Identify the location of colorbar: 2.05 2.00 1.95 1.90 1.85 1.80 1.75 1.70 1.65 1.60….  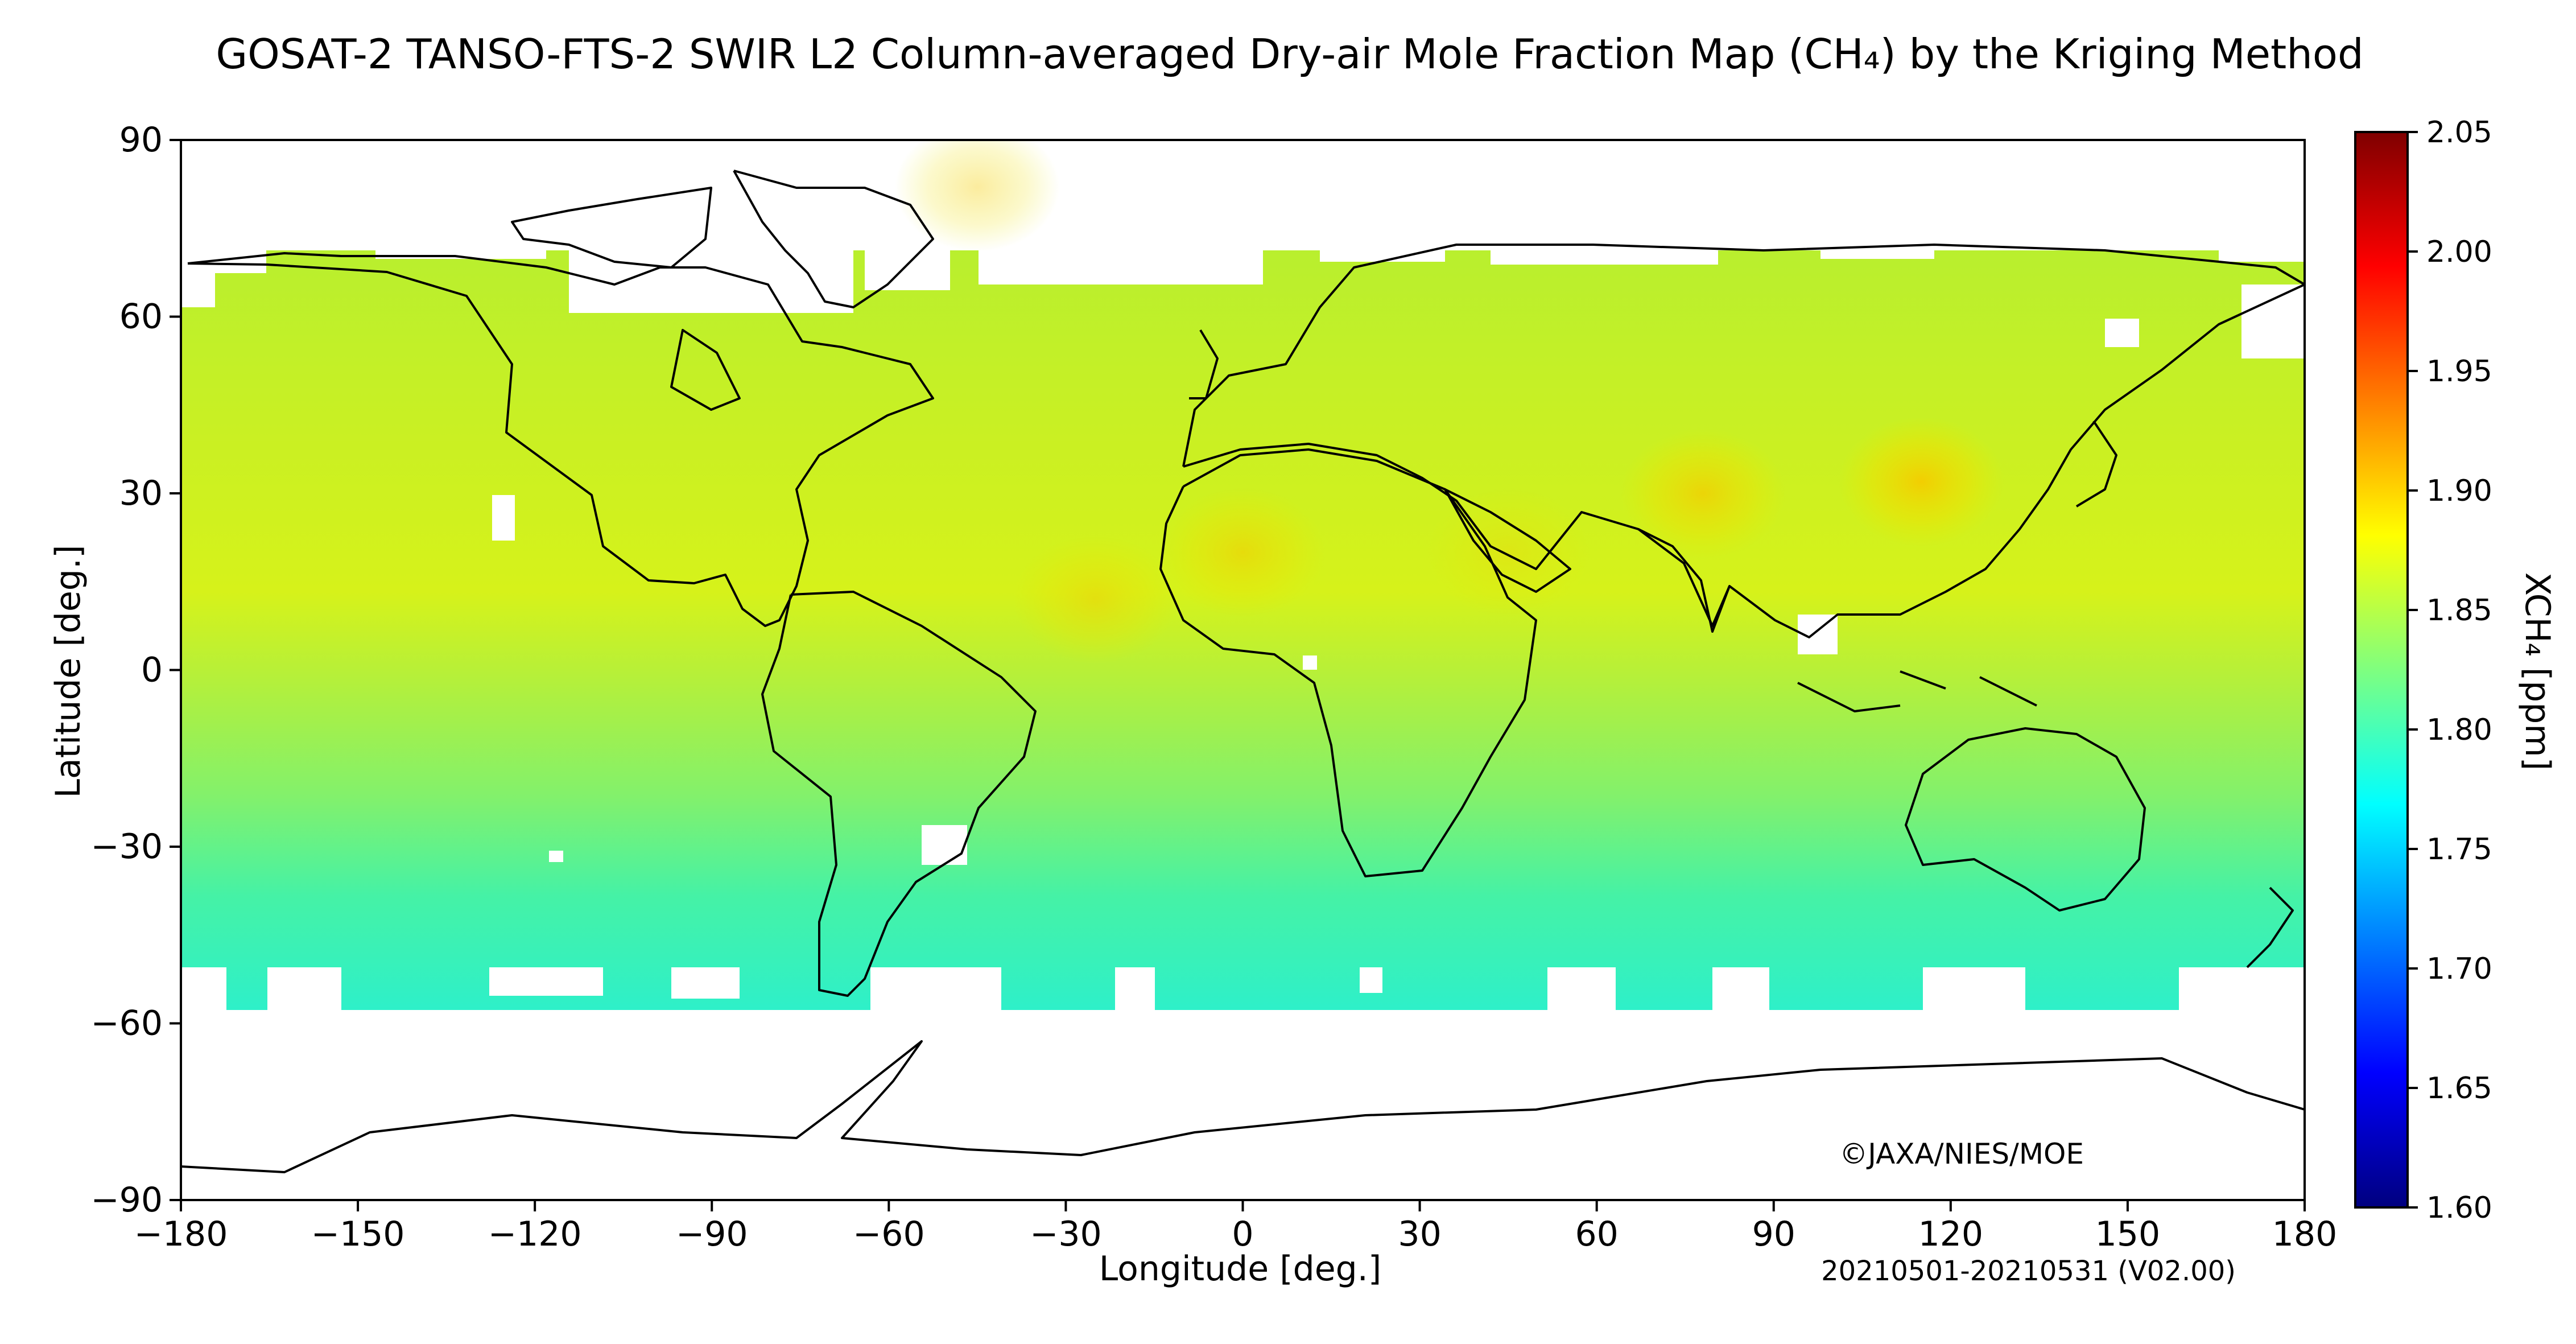
(2456, 671).